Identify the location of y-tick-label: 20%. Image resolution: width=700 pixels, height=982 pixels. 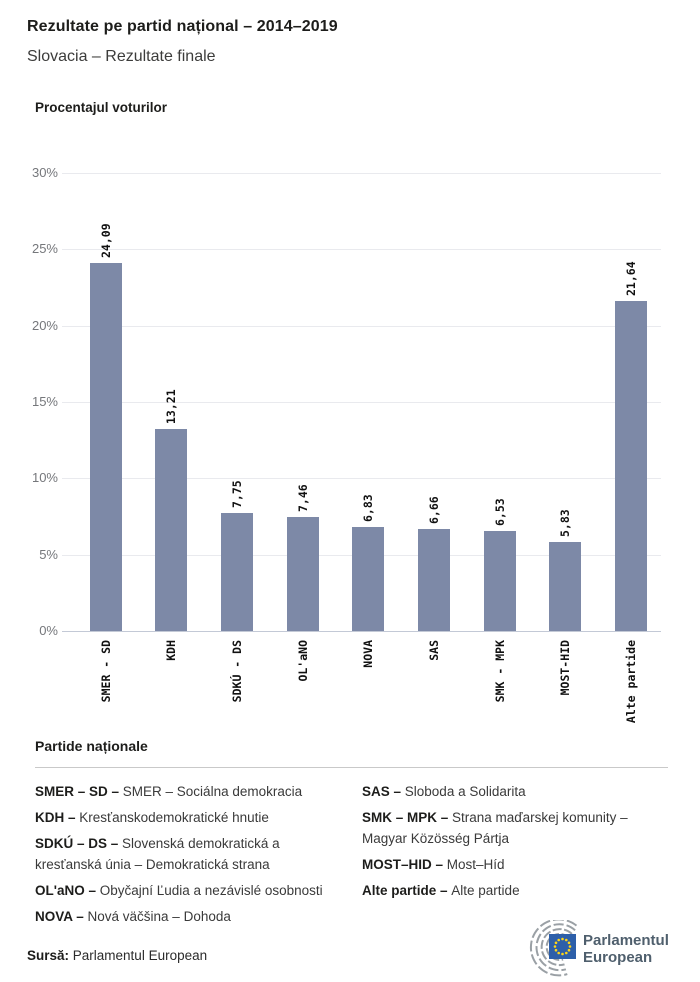
(44, 325).